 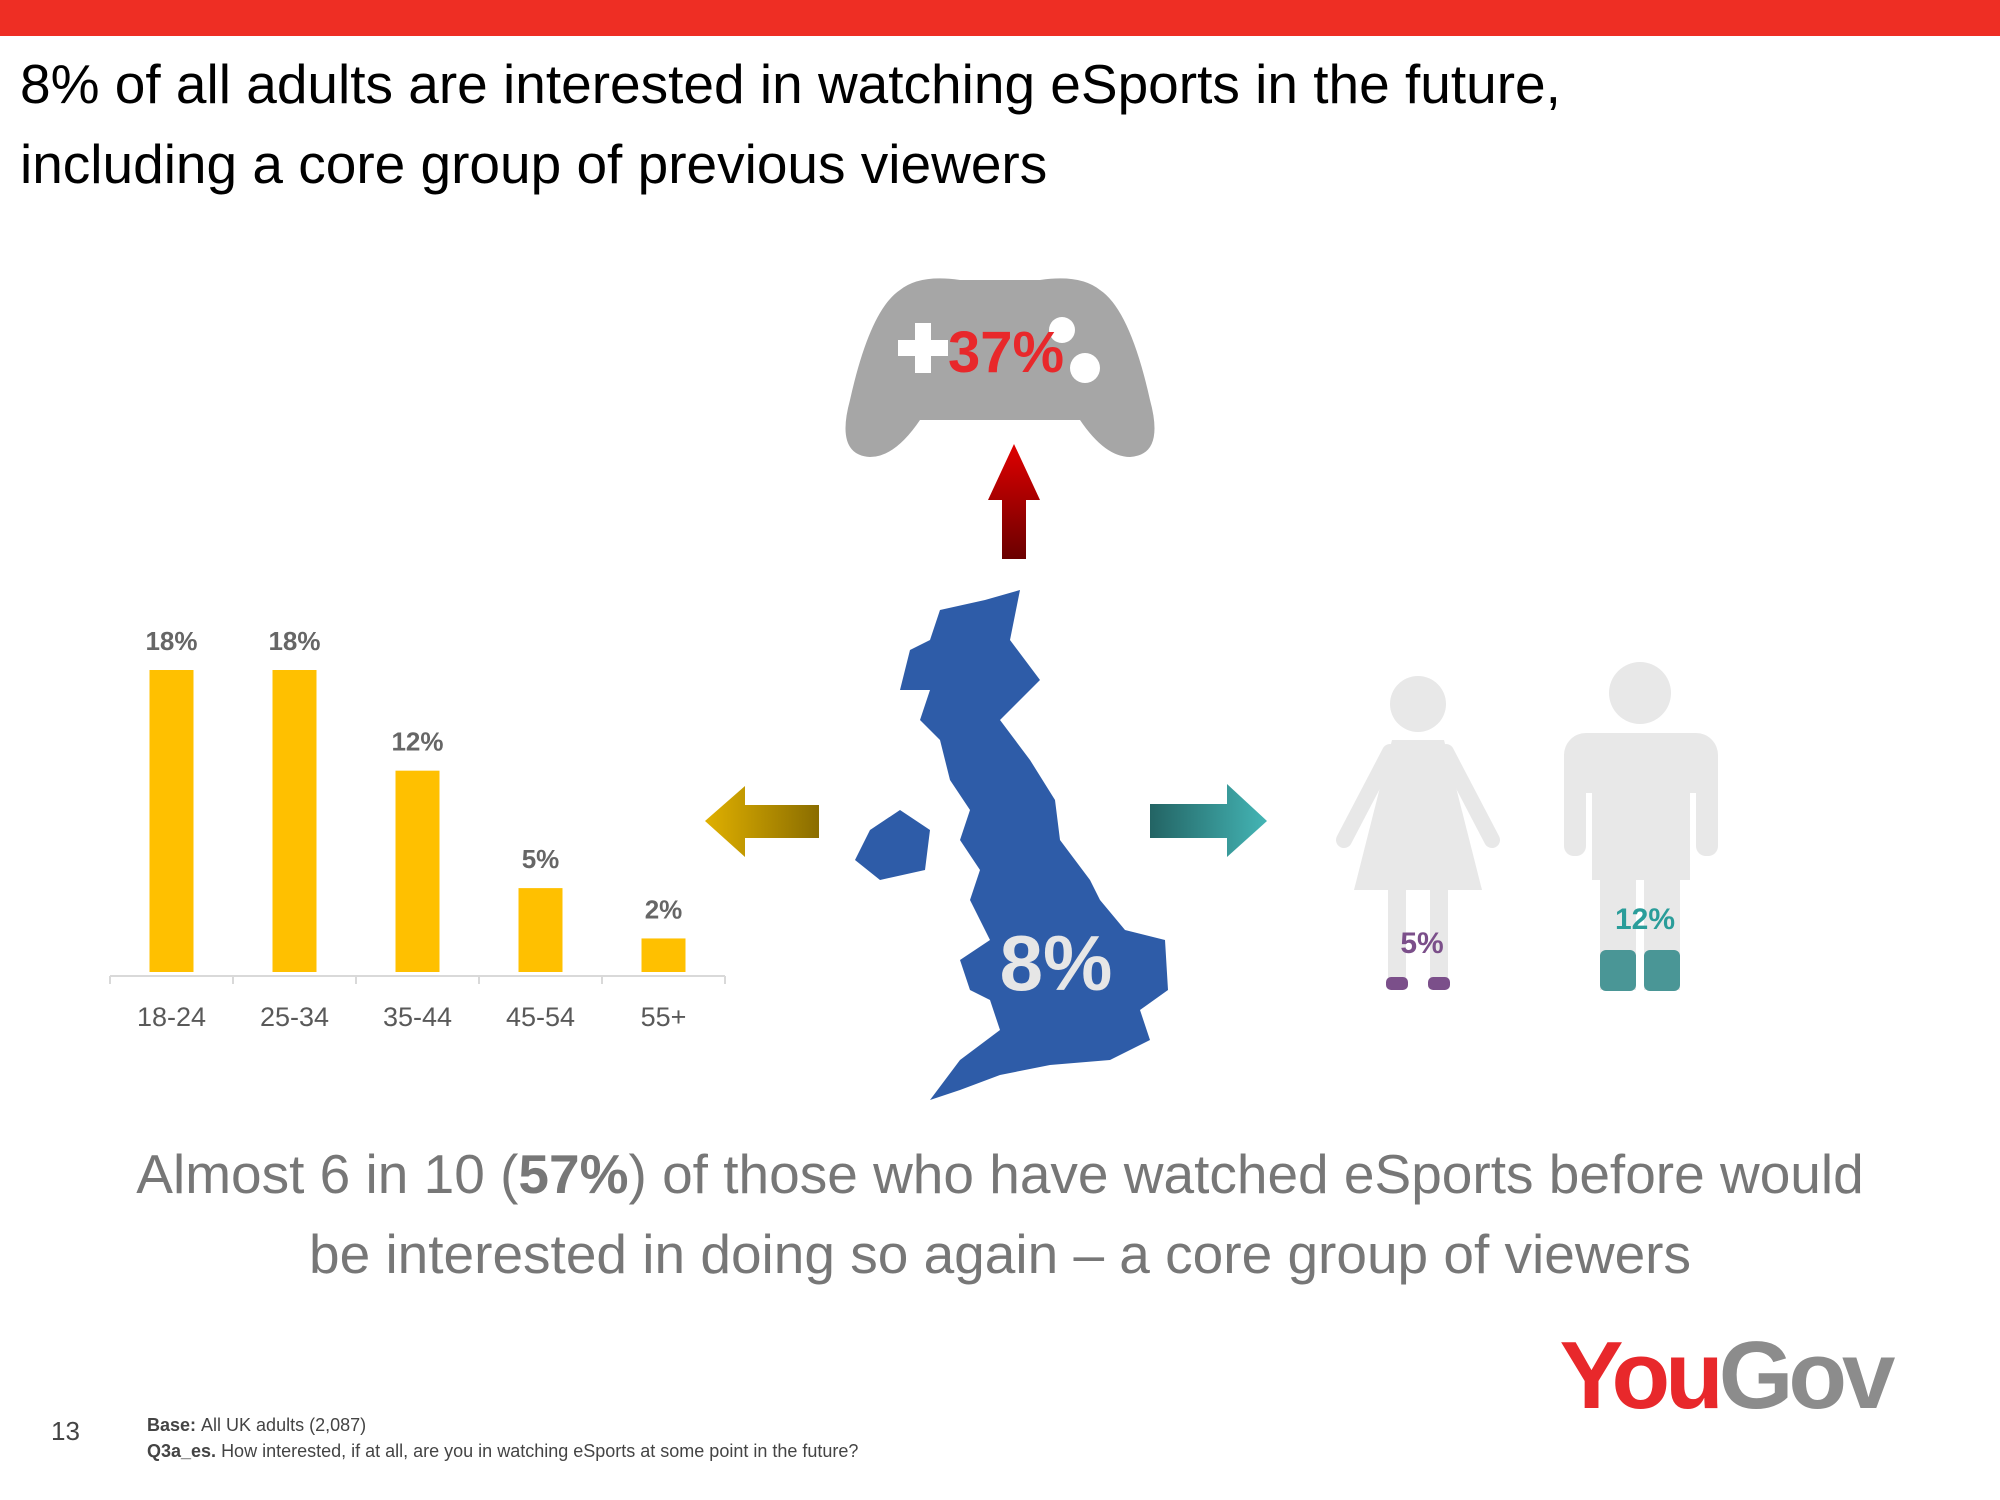 I want to click on controller-icon, so click(x=1000, y=367).